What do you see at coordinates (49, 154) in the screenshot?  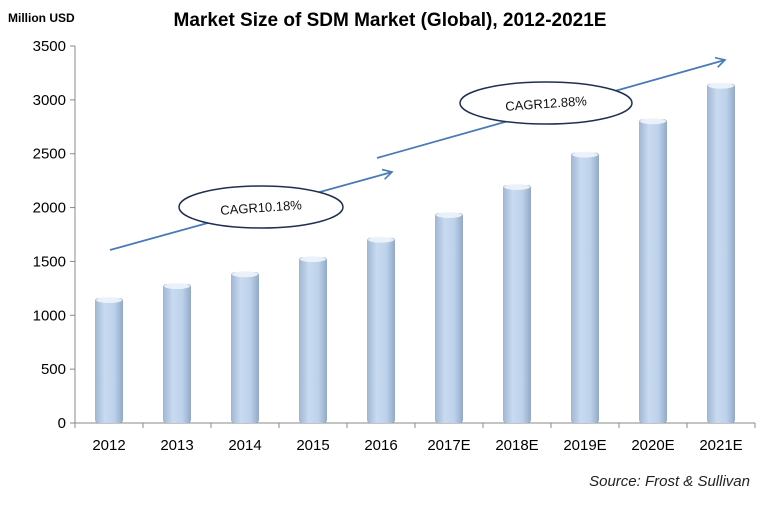 I see `y-tick-label: 2500` at bounding box center [49, 154].